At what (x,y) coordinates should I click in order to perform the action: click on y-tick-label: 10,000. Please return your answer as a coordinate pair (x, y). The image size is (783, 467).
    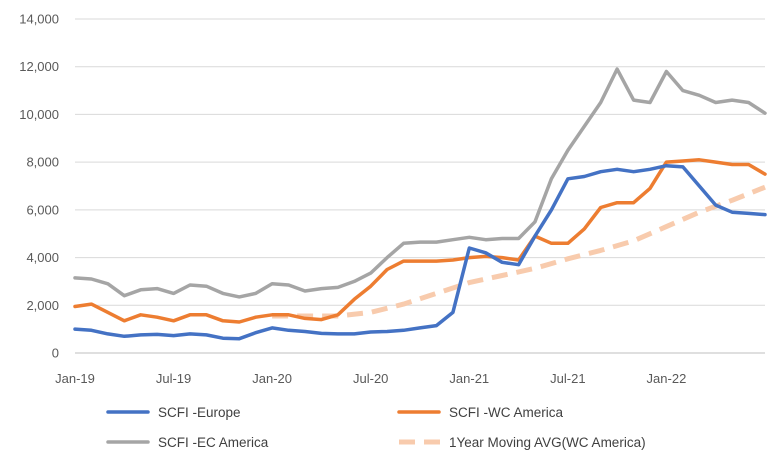
    Looking at the image, I should click on (39, 114).